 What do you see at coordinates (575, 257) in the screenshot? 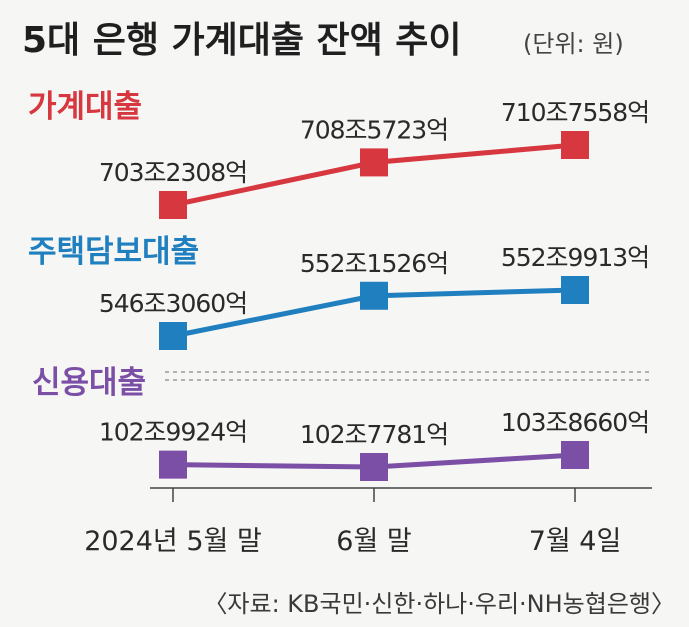
I see `data-label: 552조9913억` at bounding box center [575, 257].